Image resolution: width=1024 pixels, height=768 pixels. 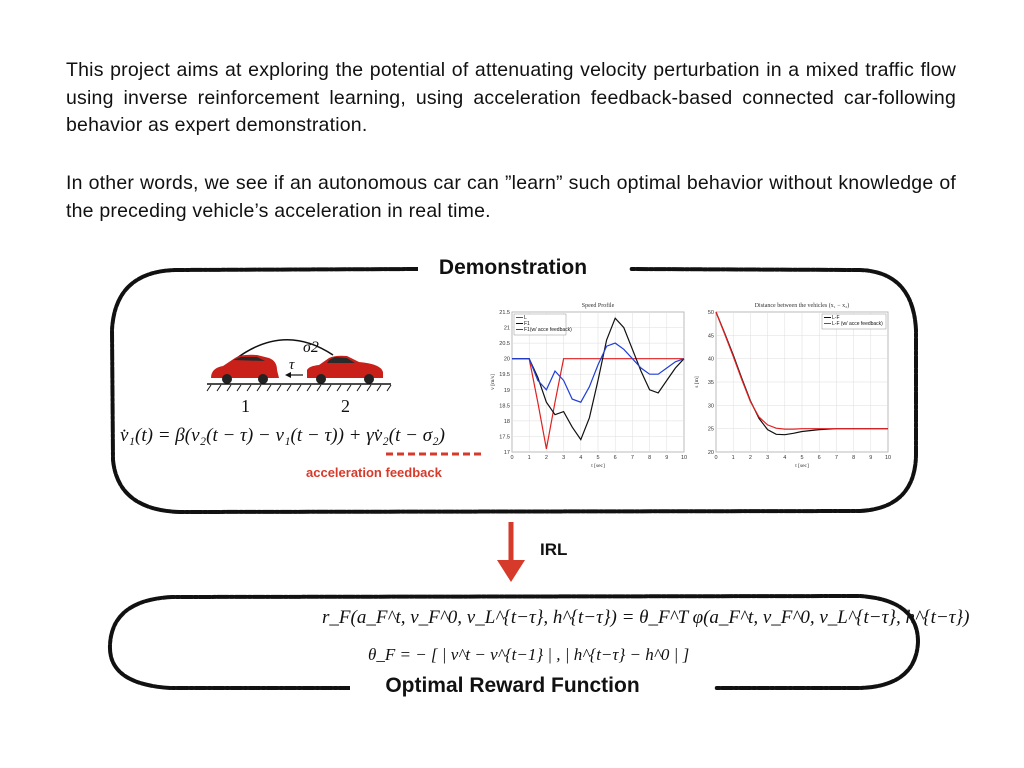 What do you see at coordinates (345, 369) in the screenshot?
I see `car-2-icon` at bounding box center [345, 369].